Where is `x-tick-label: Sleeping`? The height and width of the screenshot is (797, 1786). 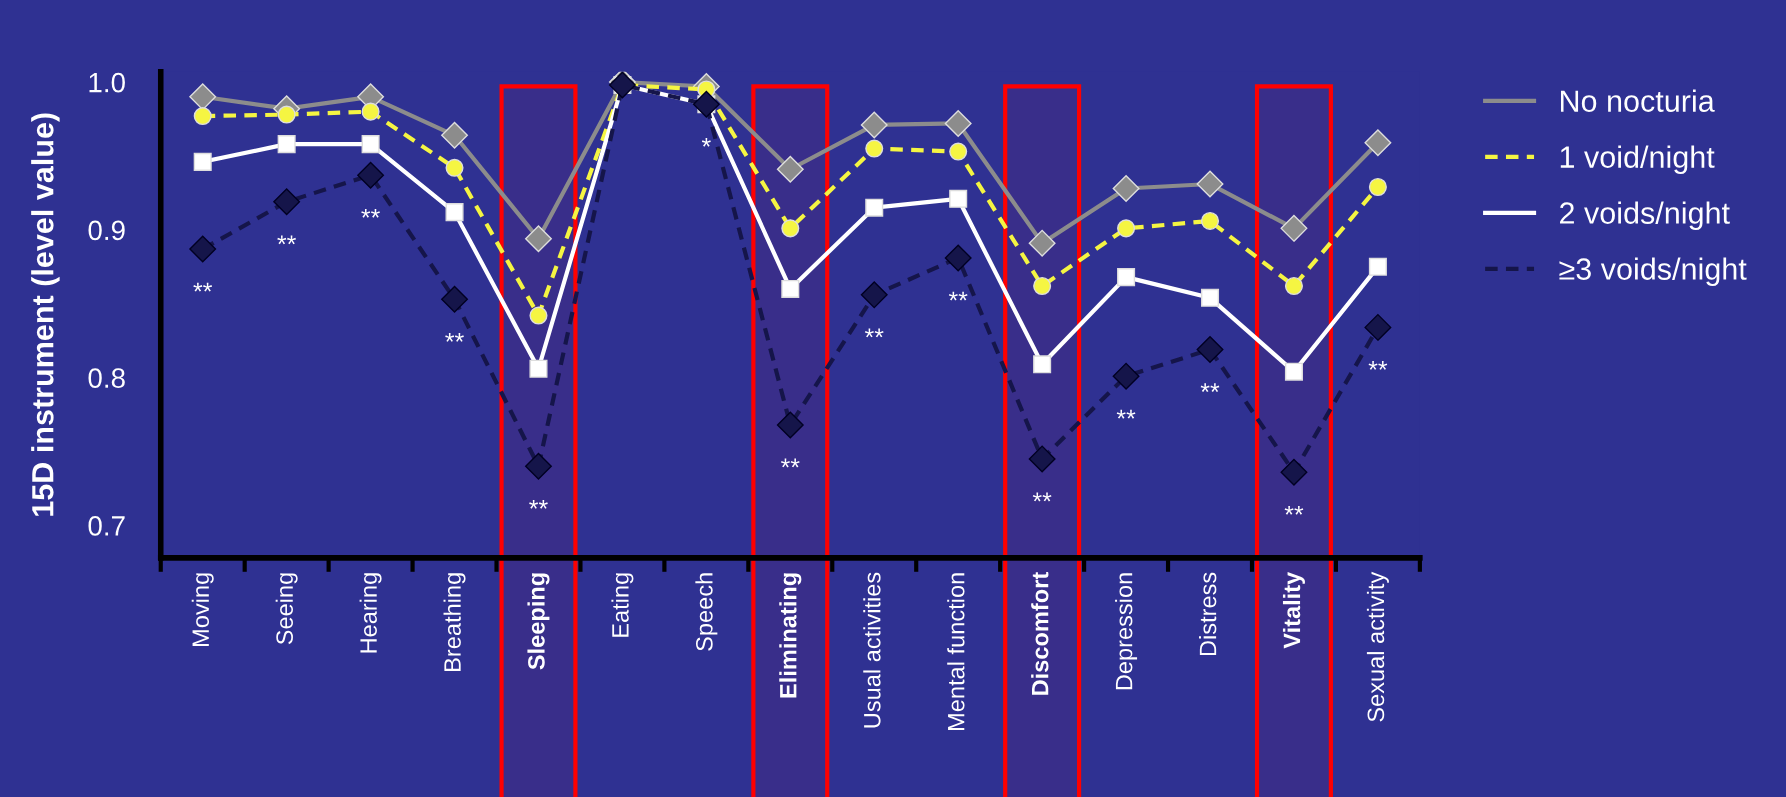 x-tick-label: Sleeping is located at coordinates (538, 621).